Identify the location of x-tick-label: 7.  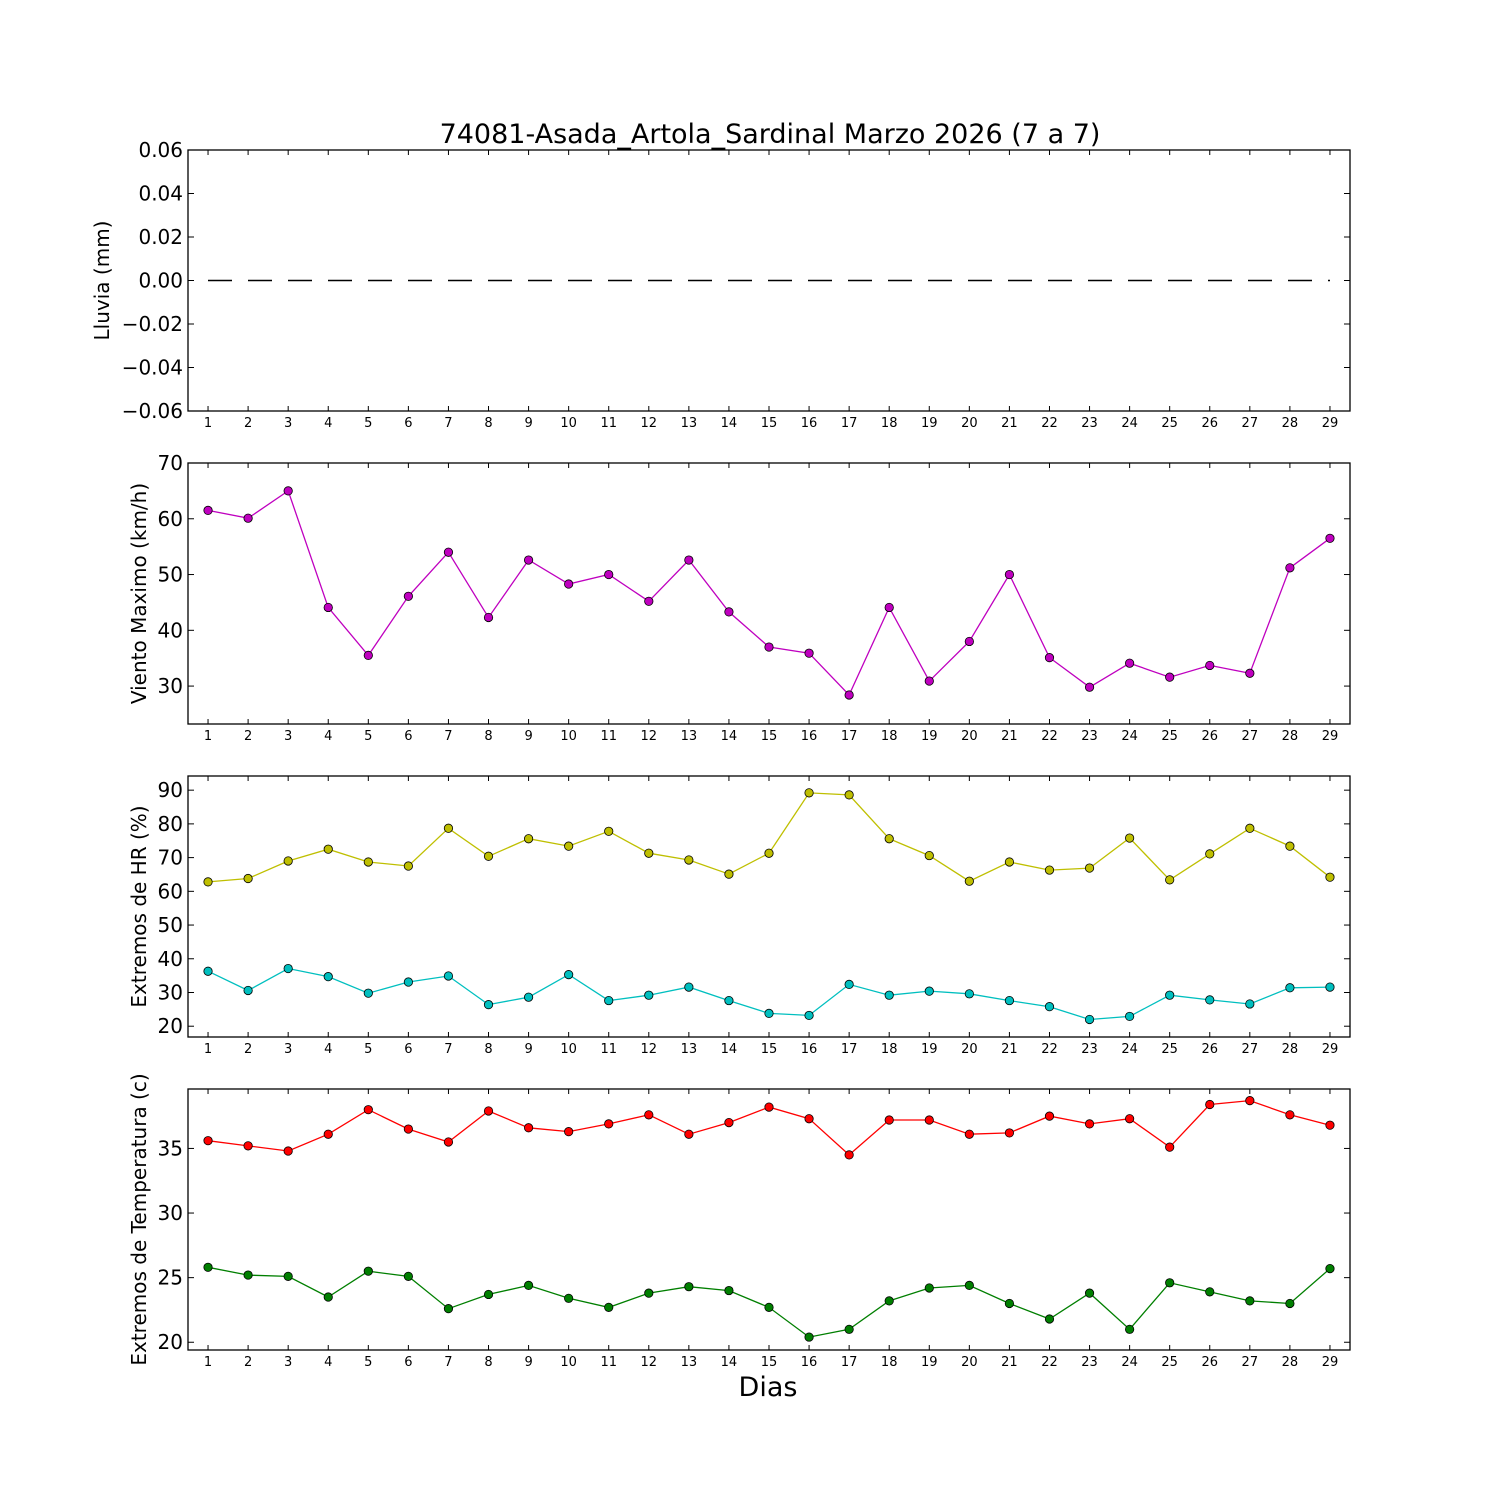
(448, 423).